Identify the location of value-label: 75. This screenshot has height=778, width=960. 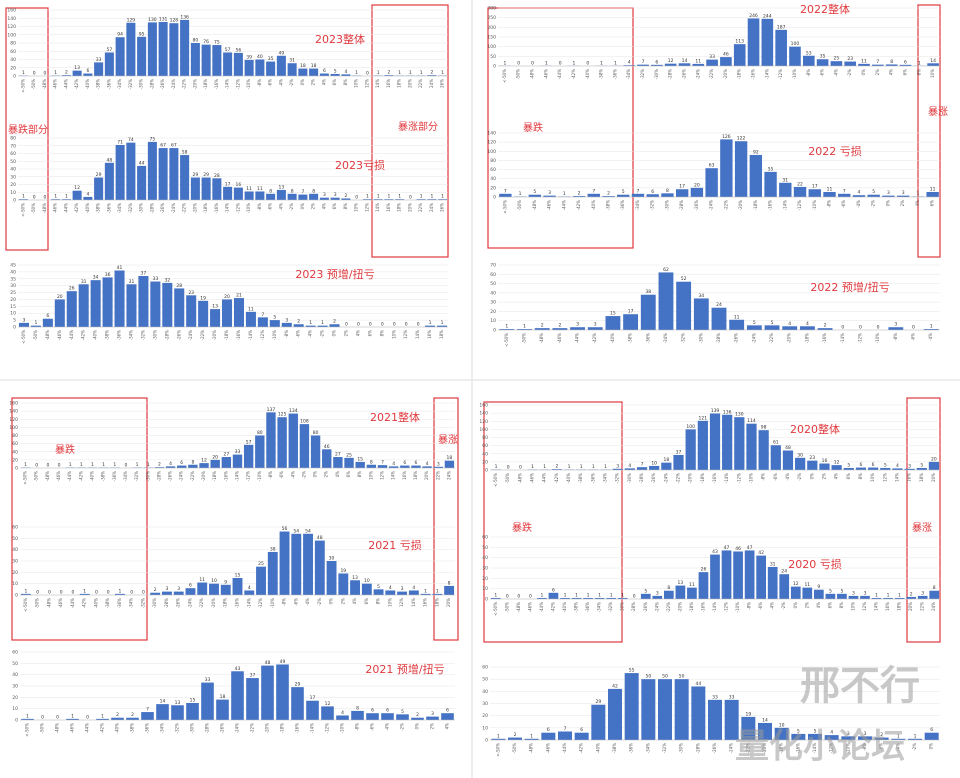
(153, 139).